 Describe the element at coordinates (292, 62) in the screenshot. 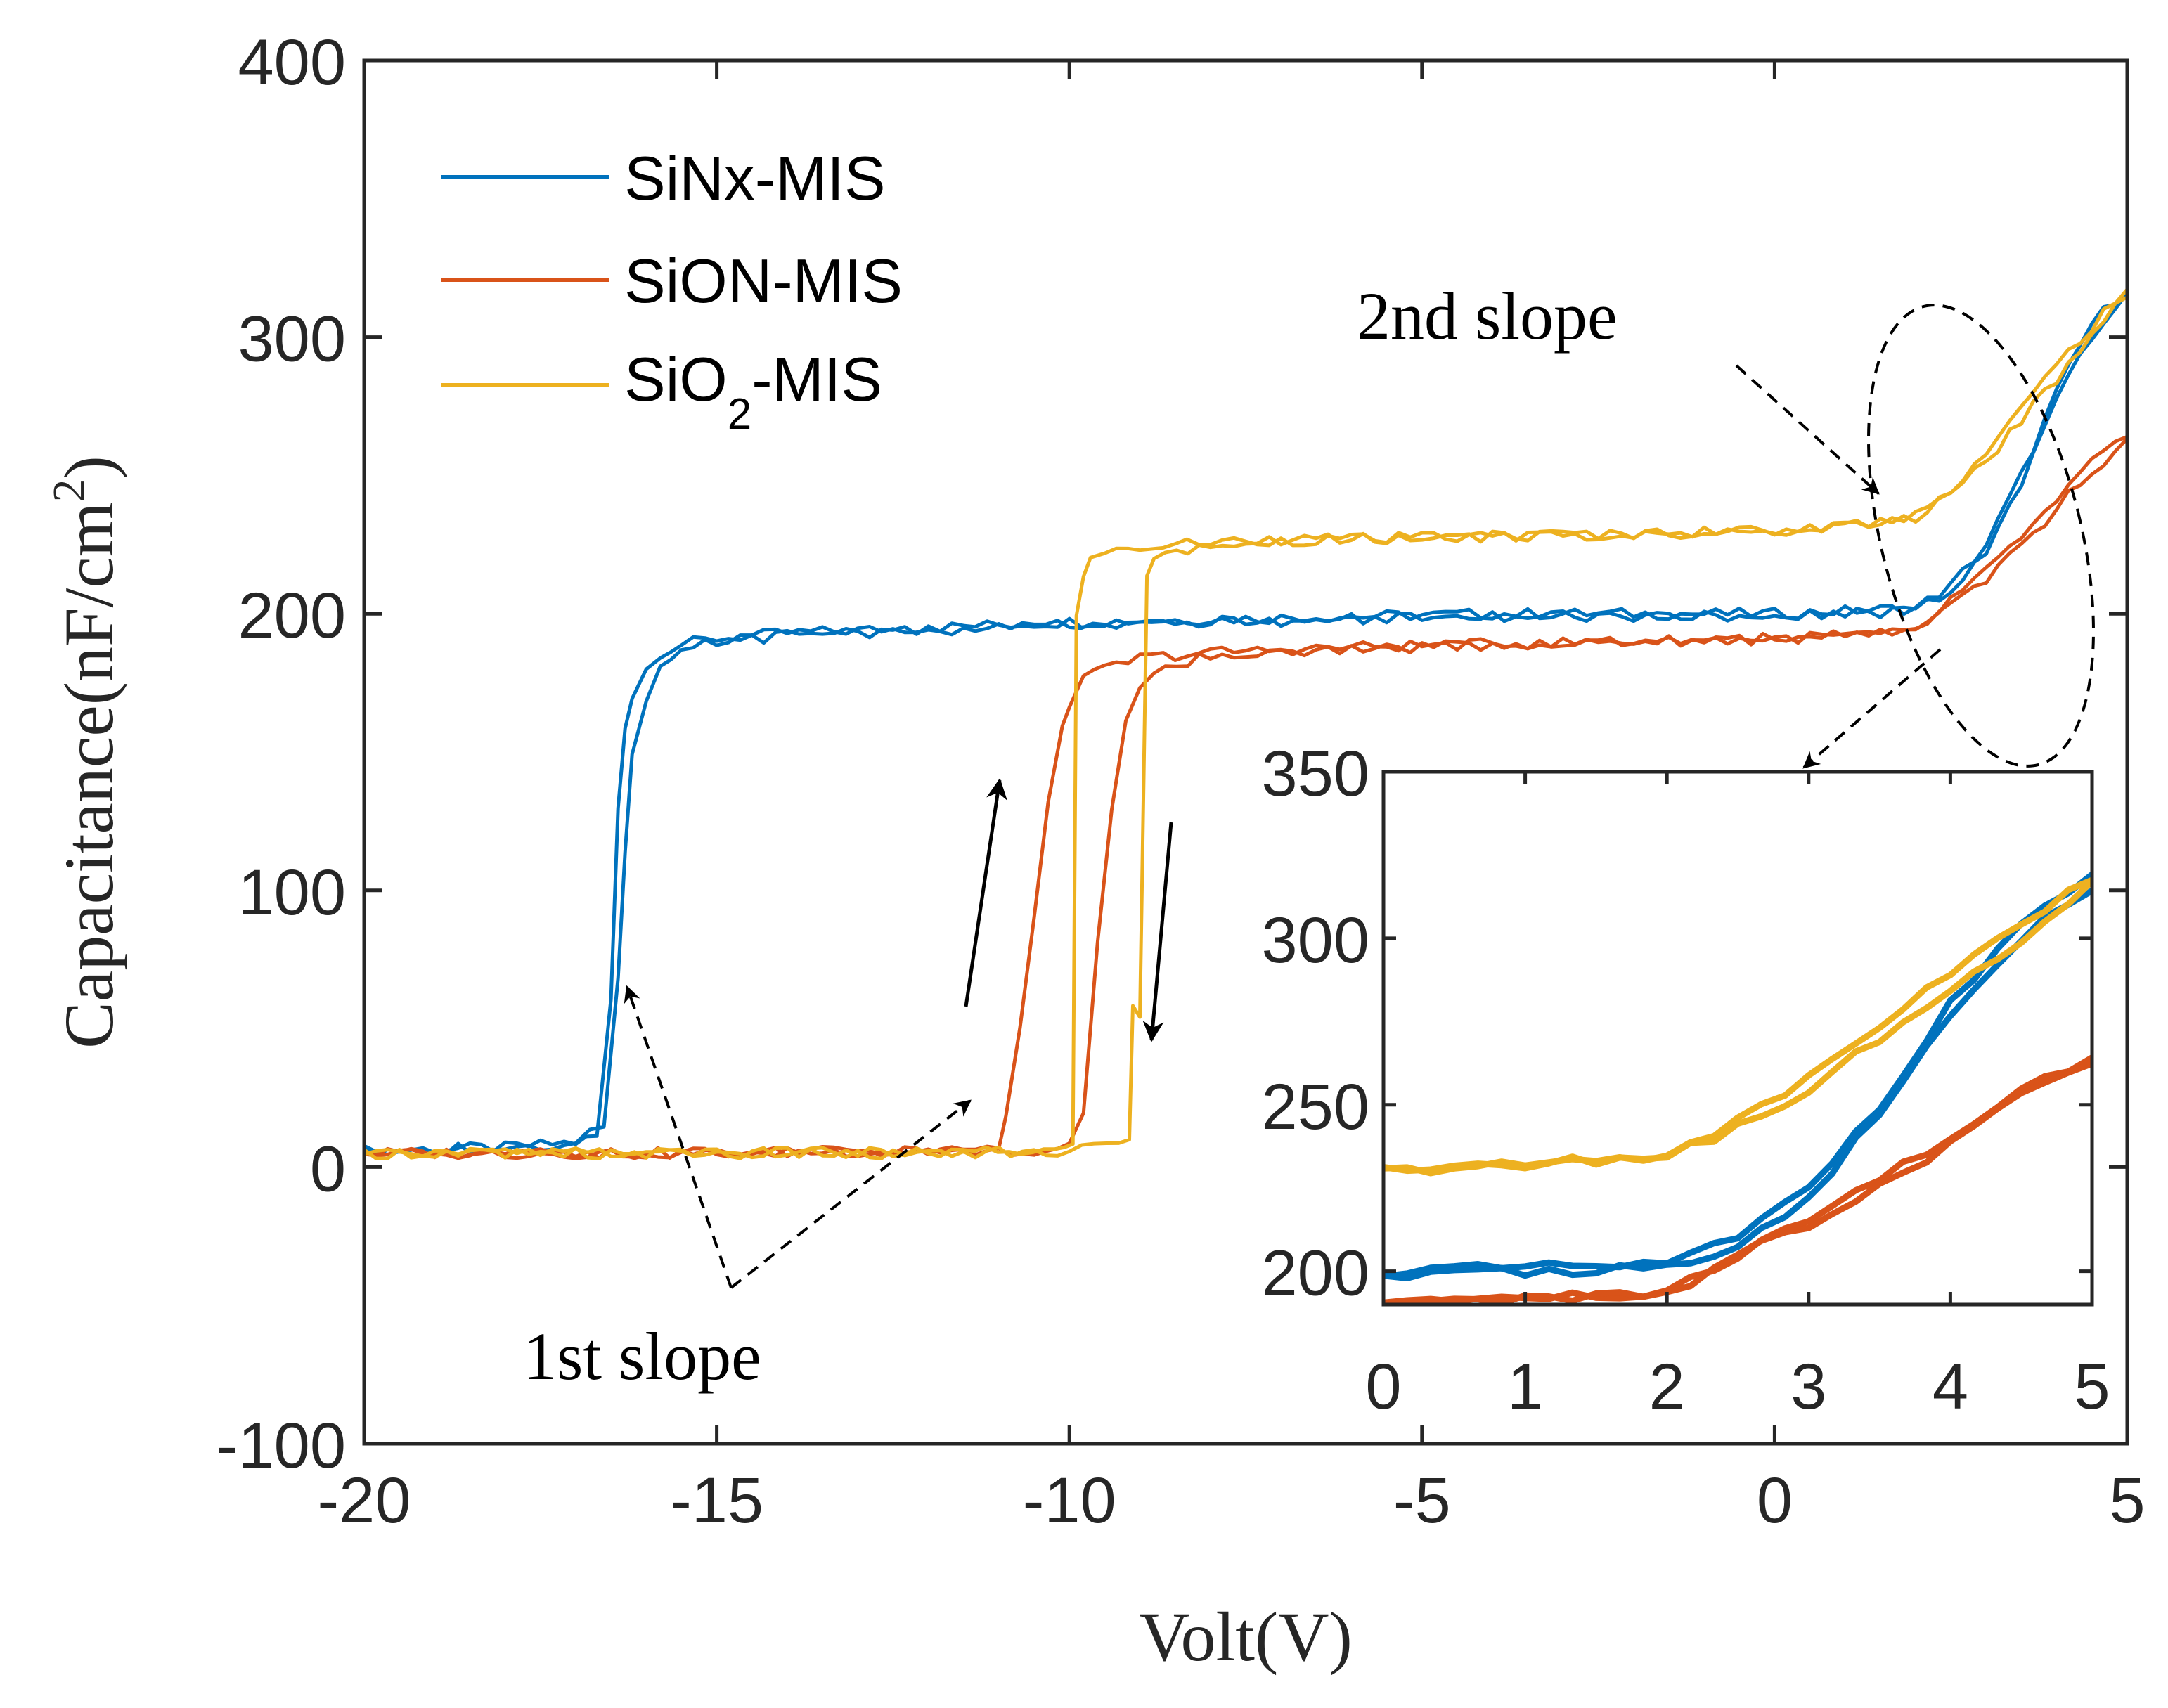

I see `y-tick-label: 400` at that location.